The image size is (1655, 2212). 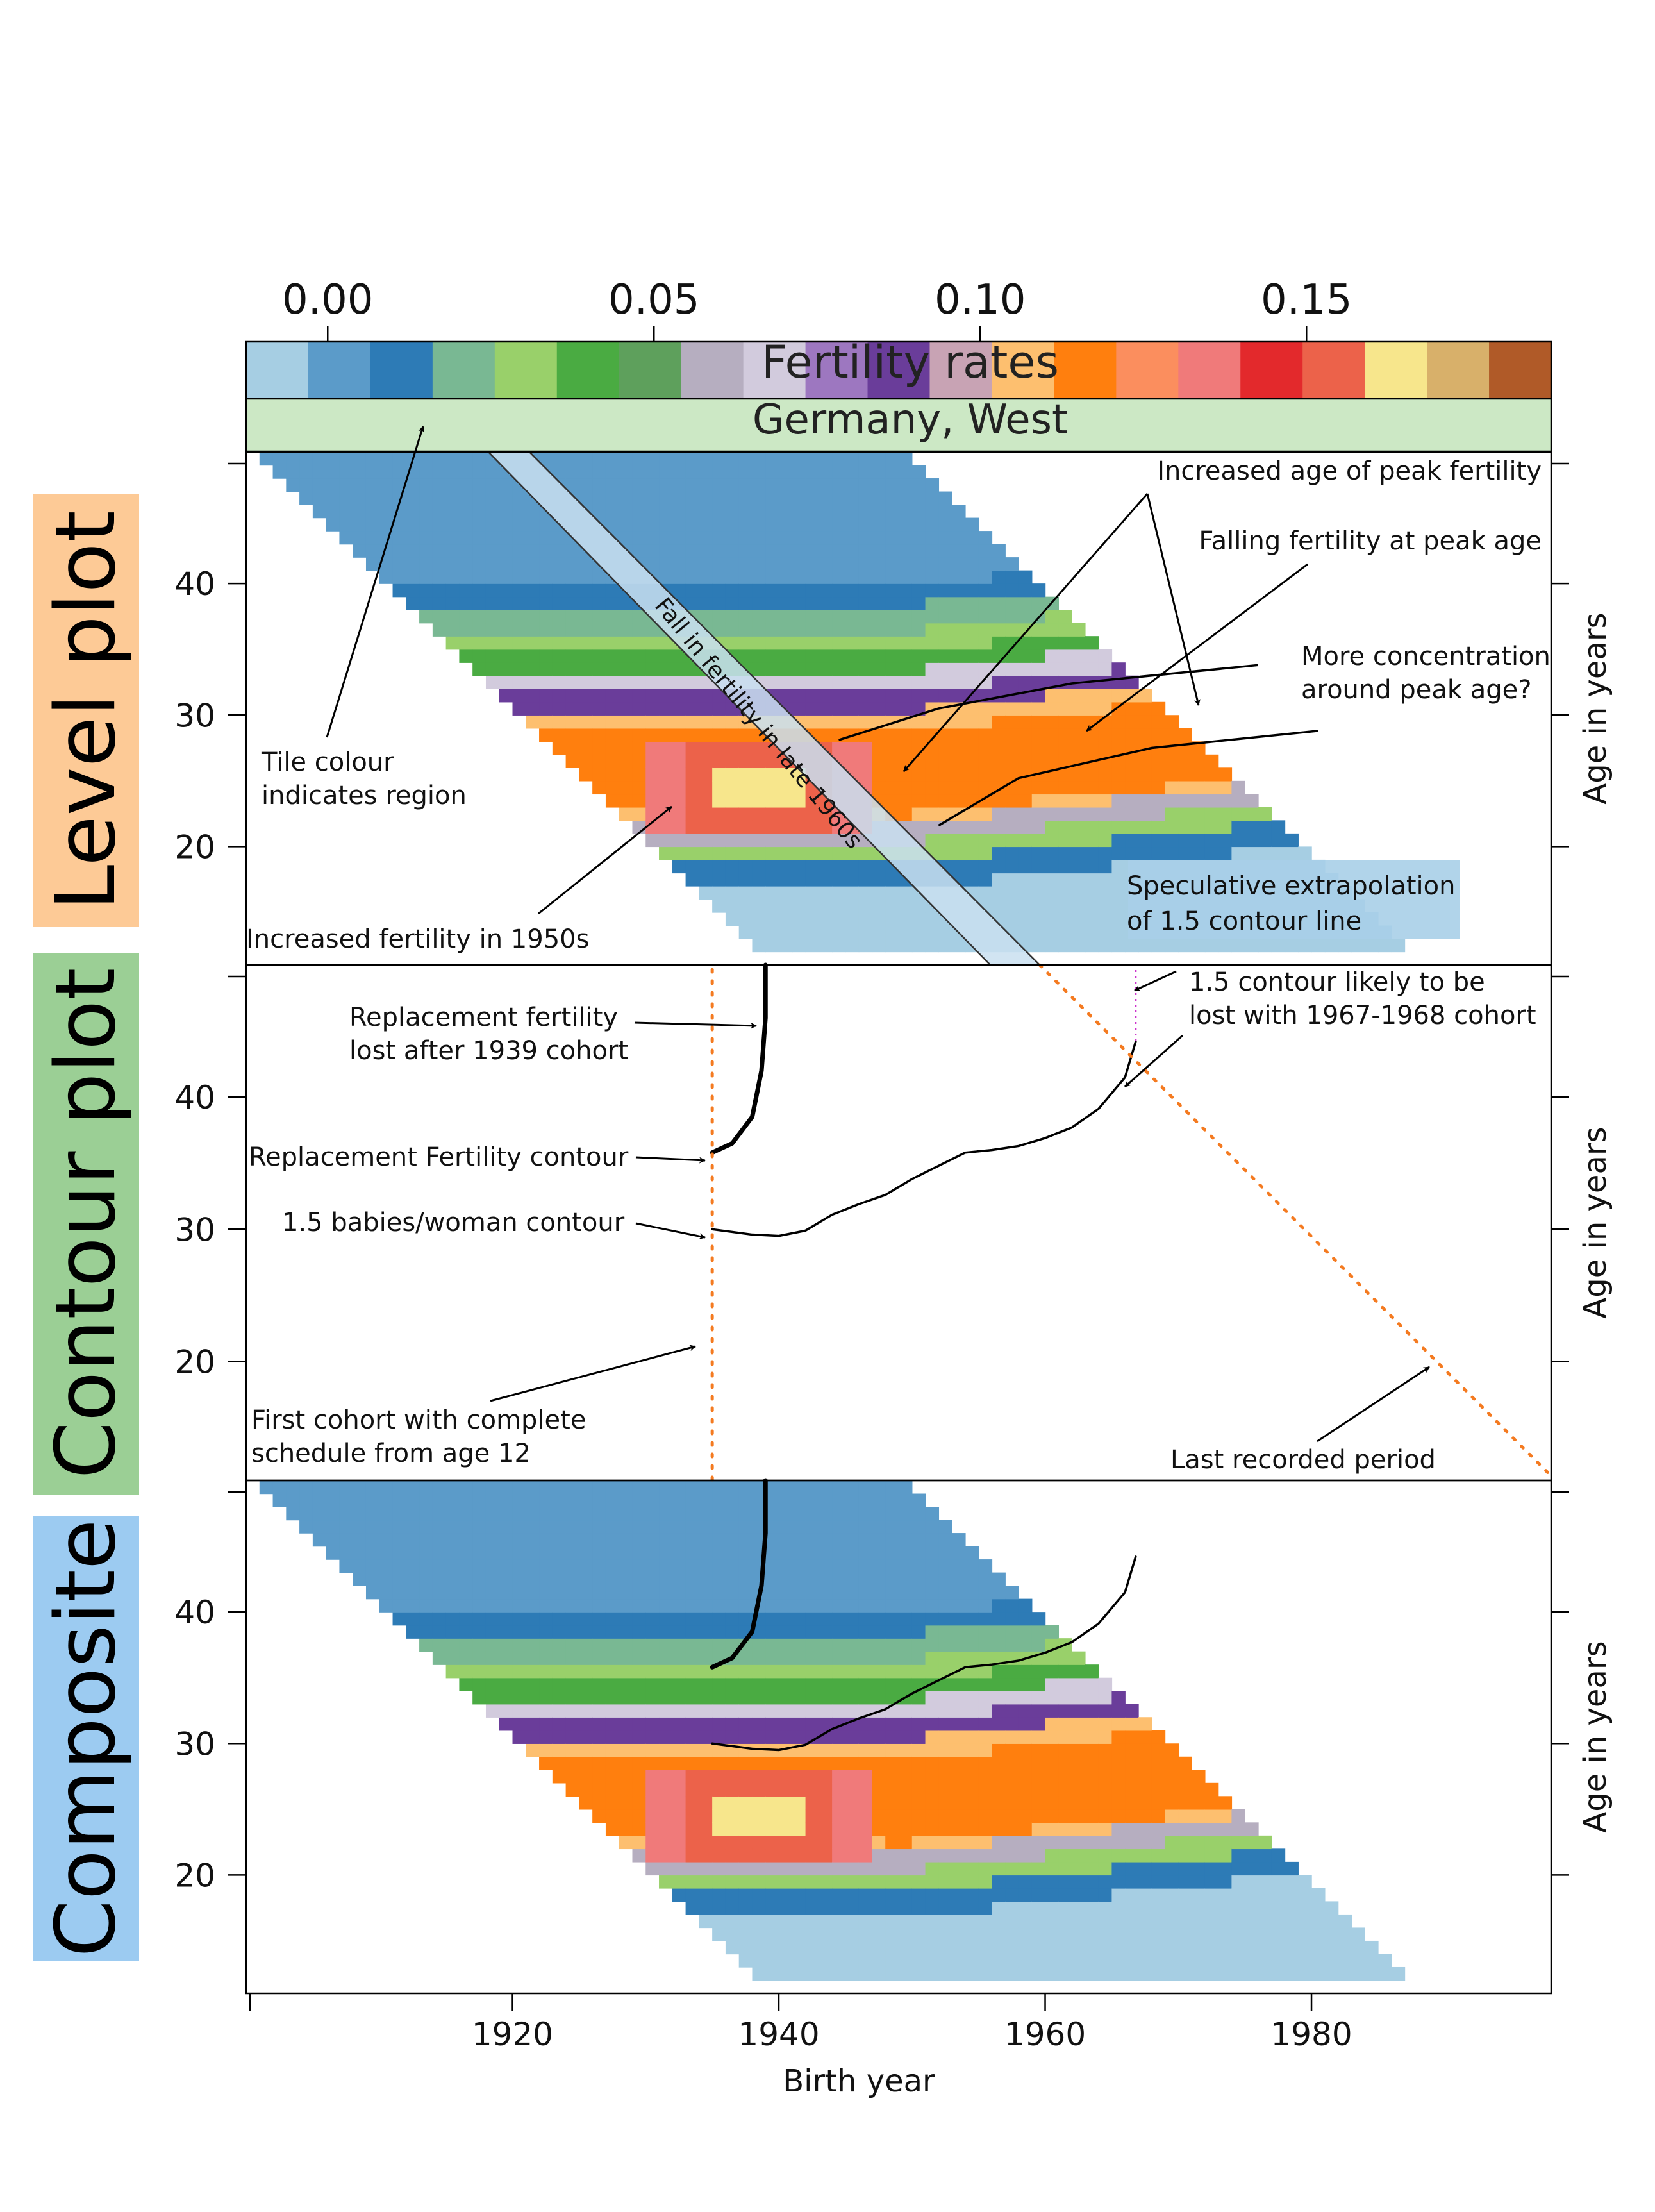 What do you see at coordinates (463, 370) in the screenshot?
I see `colorbar-cell` at bounding box center [463, 370].